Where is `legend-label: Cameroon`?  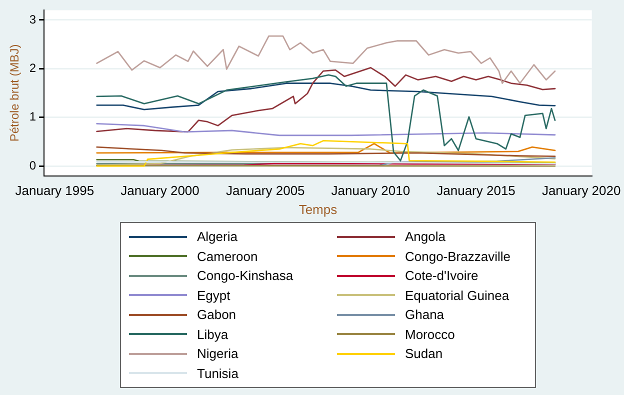
legend-label: Cameroon is located at coordinates (227, 256).